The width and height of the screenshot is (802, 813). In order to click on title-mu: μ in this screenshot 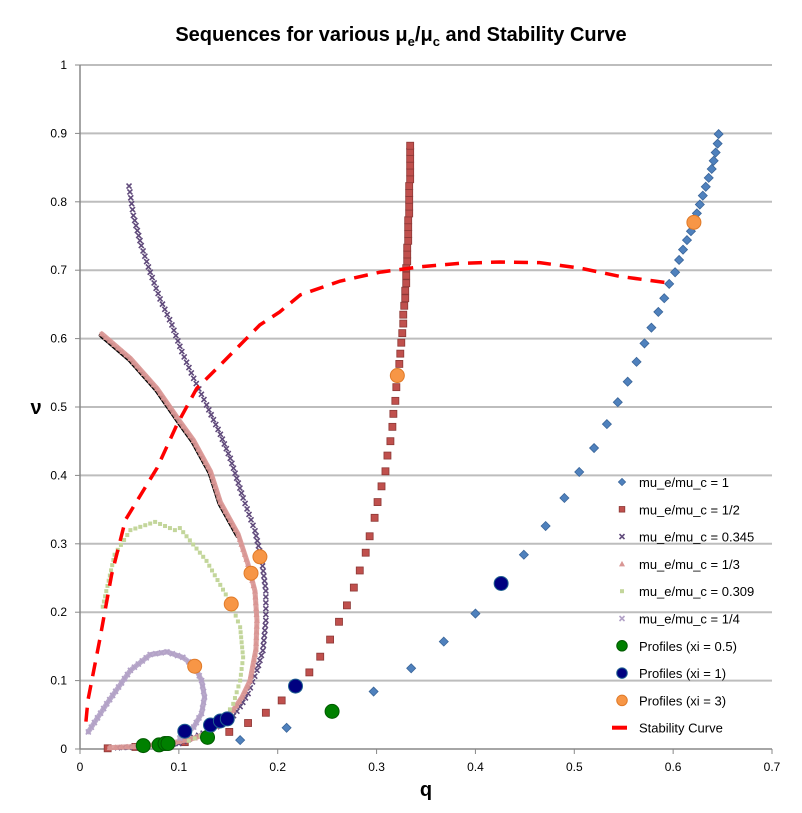, I will do `click(401, 35)`.